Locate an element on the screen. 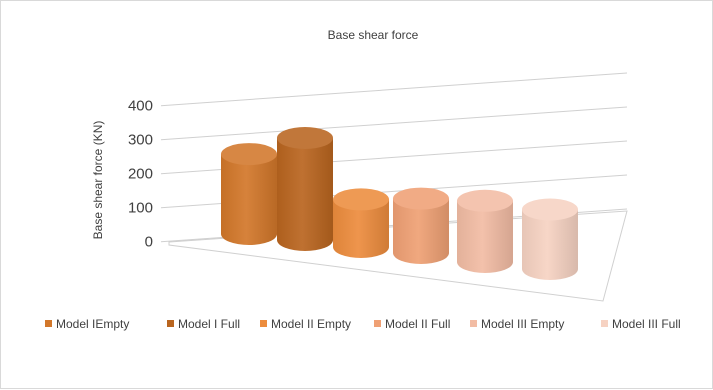 The width and height of the screenshot is (713, 390). legend-label: Model I Full is located at coordinates (209, 324).